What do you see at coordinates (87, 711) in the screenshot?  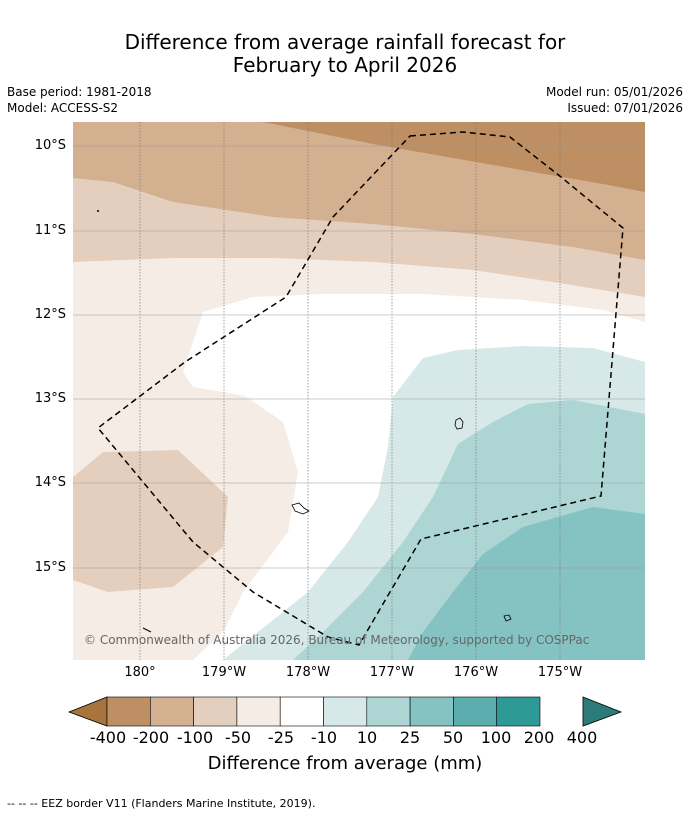 I see `colorbar-left-arrow` at bounding box center [87, 711].